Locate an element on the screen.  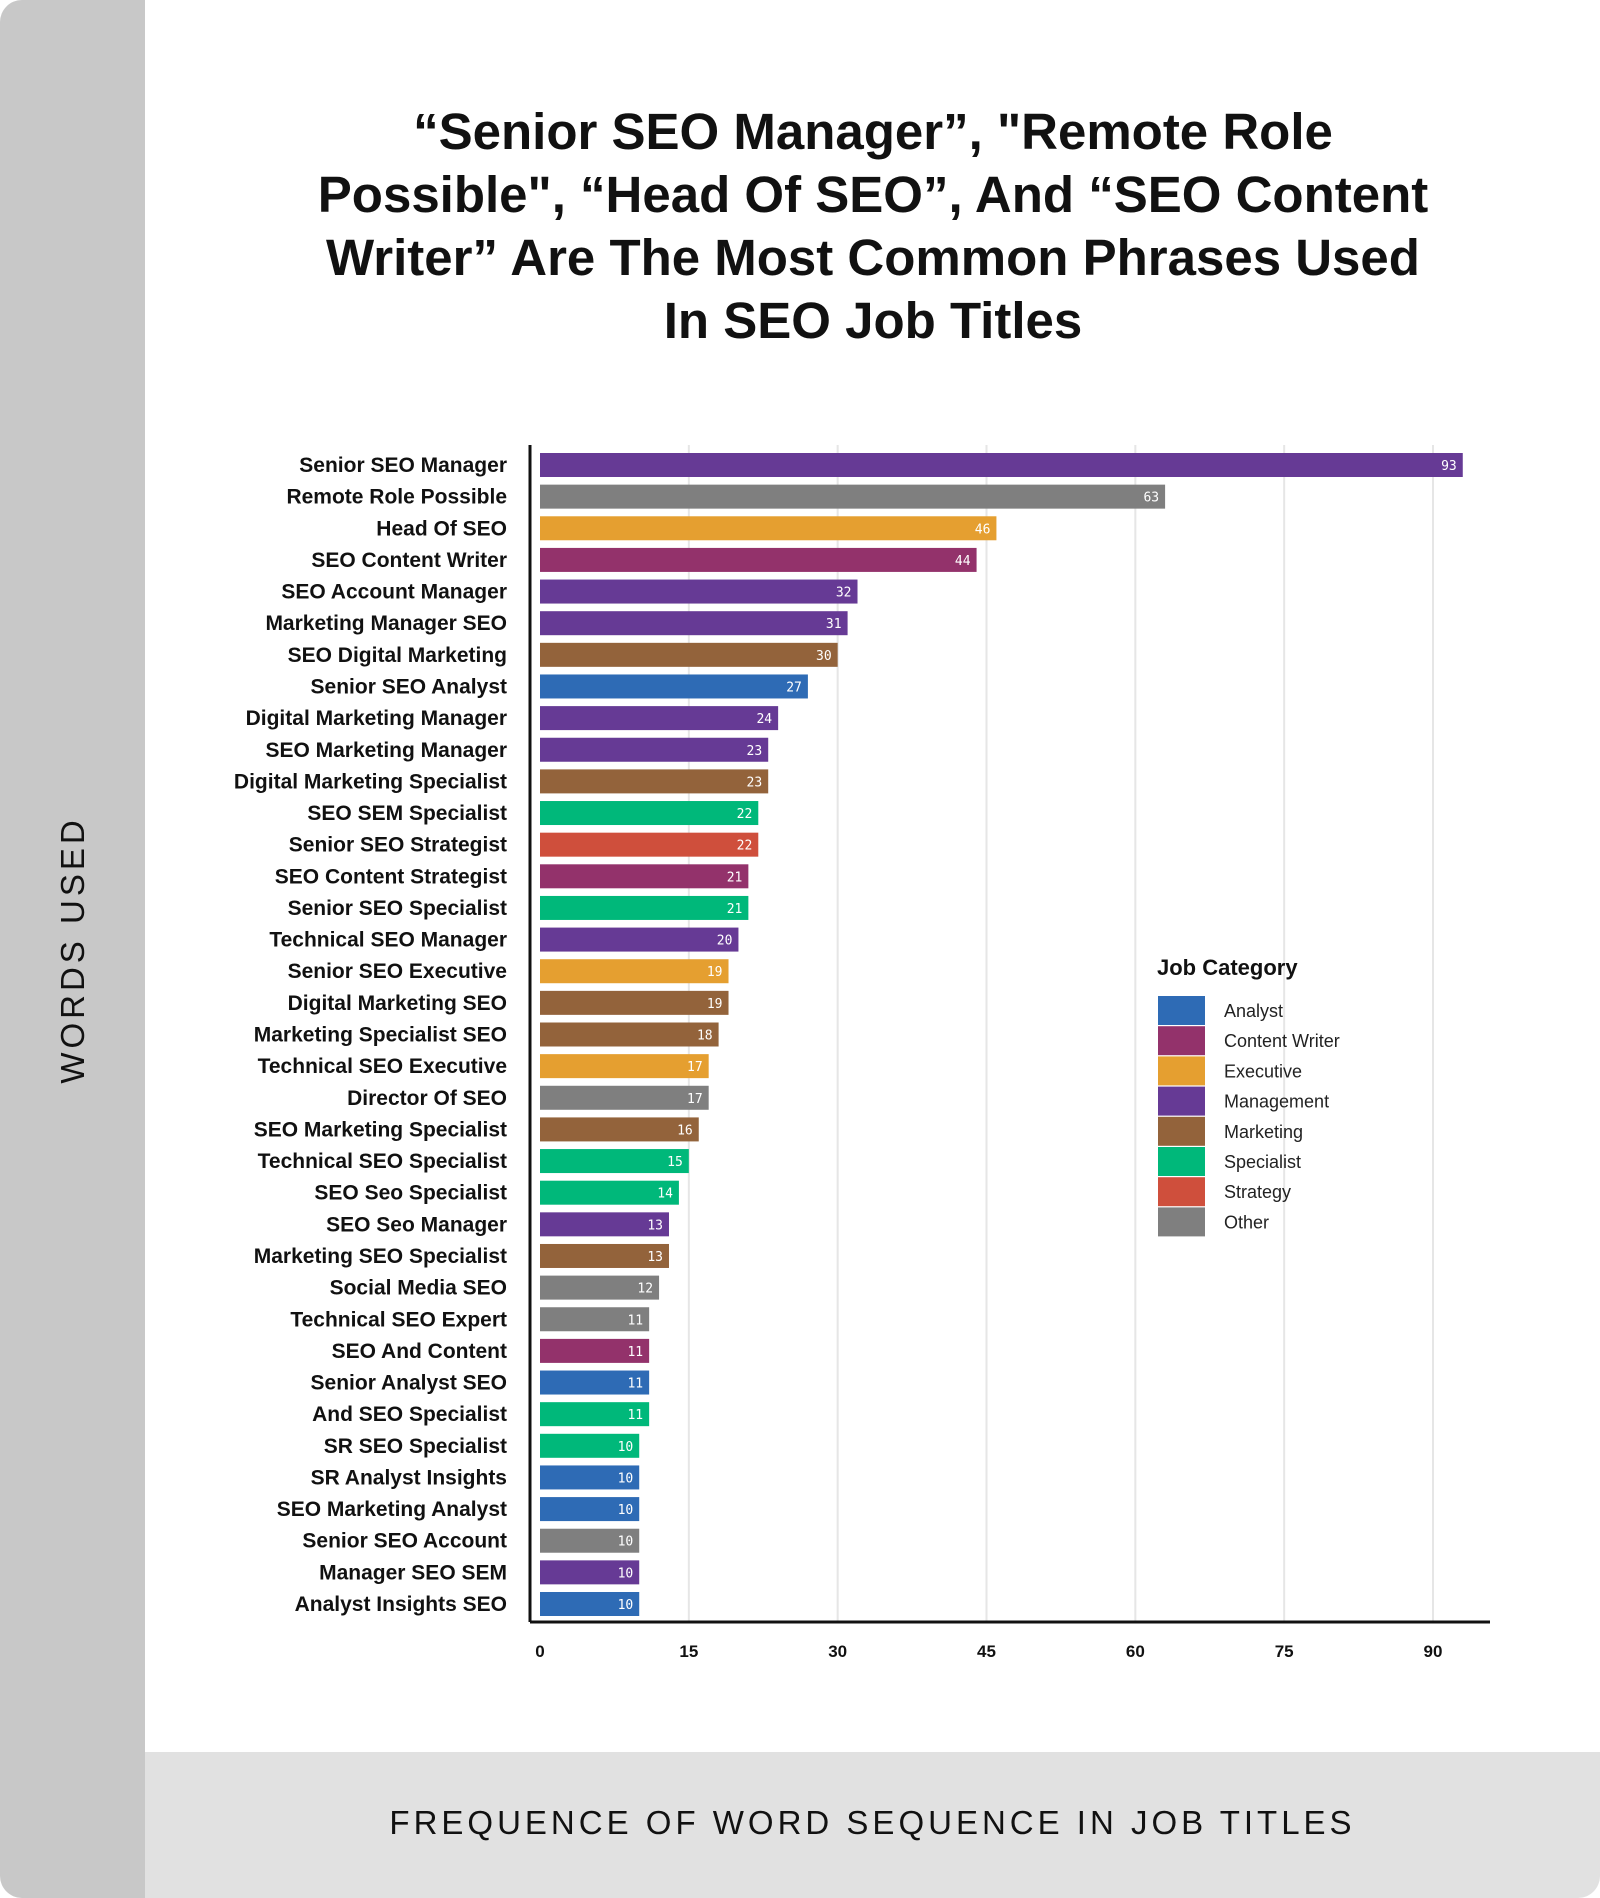
legend-label: Other is located at coordinates (1246, 1222).